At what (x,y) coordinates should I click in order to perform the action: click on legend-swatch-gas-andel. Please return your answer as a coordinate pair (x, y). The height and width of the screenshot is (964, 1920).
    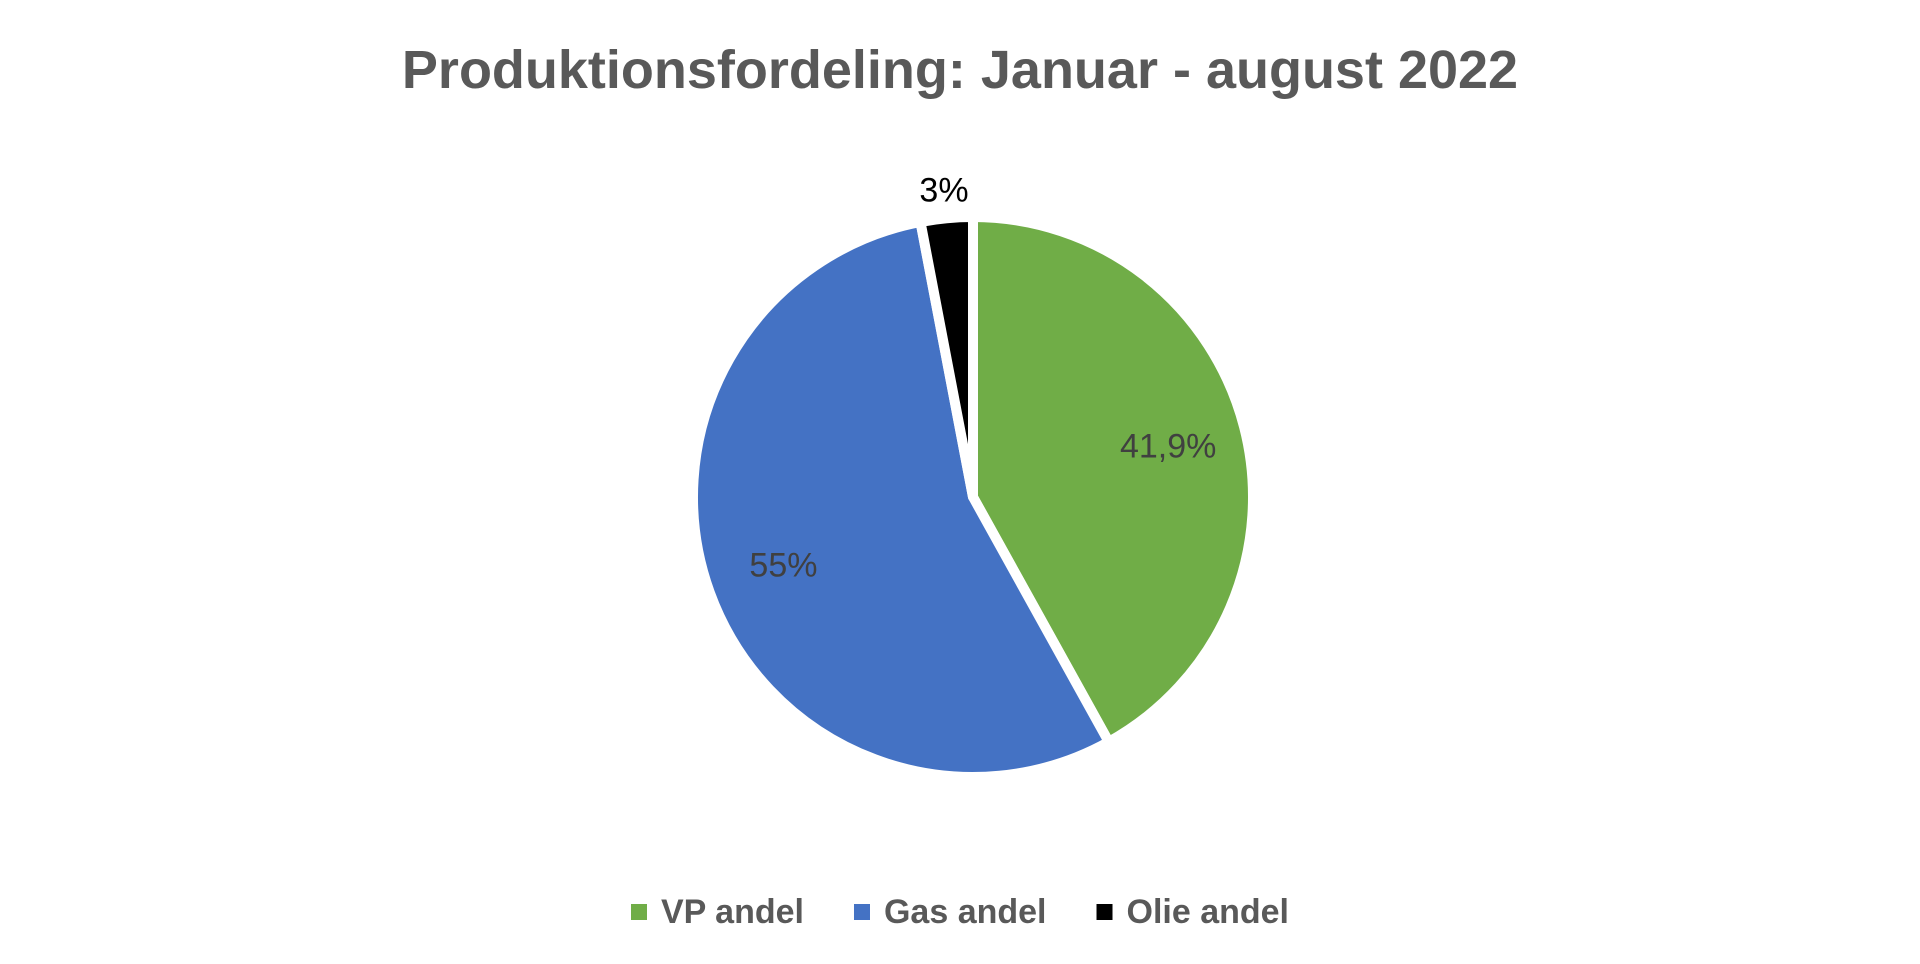
    Looking at the image, I should click on (861, 912).